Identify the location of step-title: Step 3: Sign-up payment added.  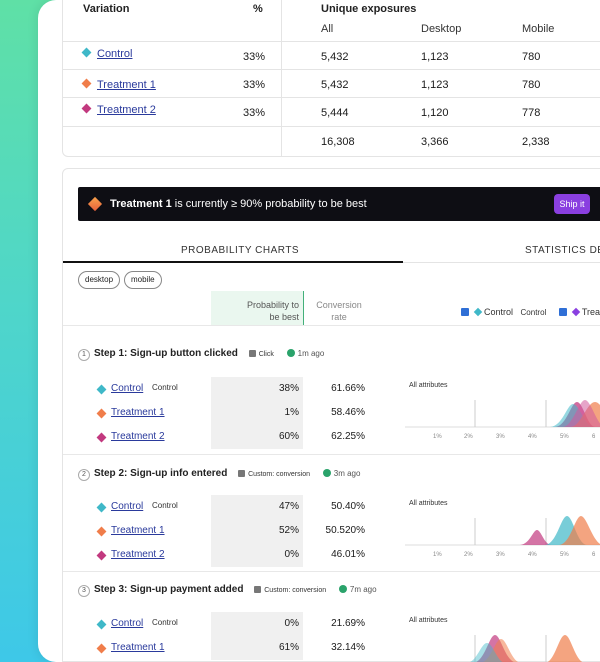
(169, 589).